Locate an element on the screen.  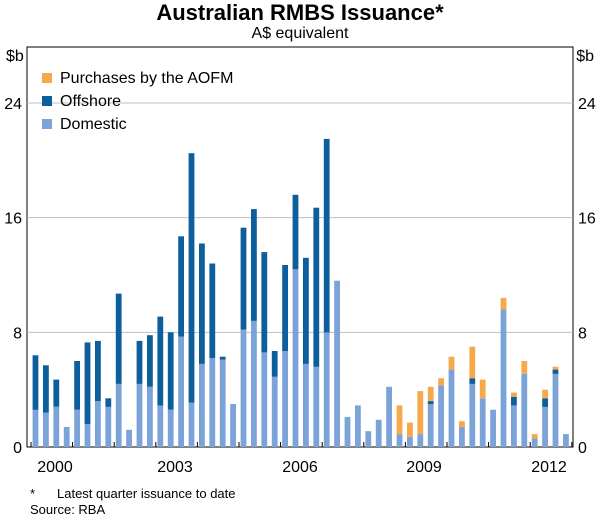
legend-label: Offshore is located at coordinates (90, 101).